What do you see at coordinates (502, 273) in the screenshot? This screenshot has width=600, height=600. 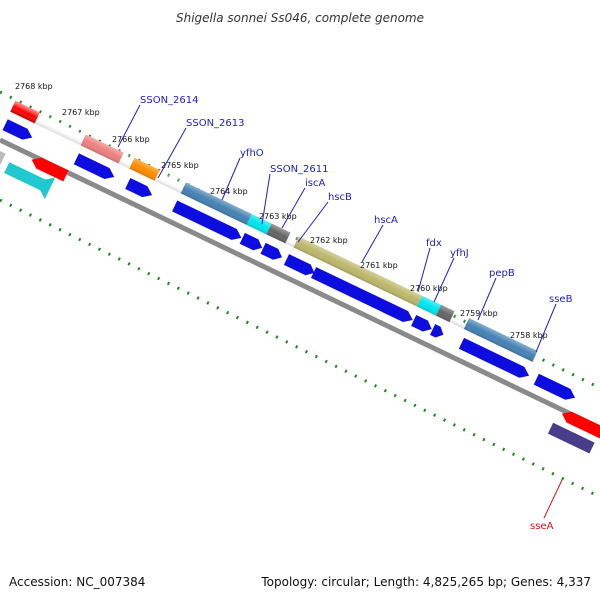 I see `gene-label: pepB` at bounding box center [502, 273].